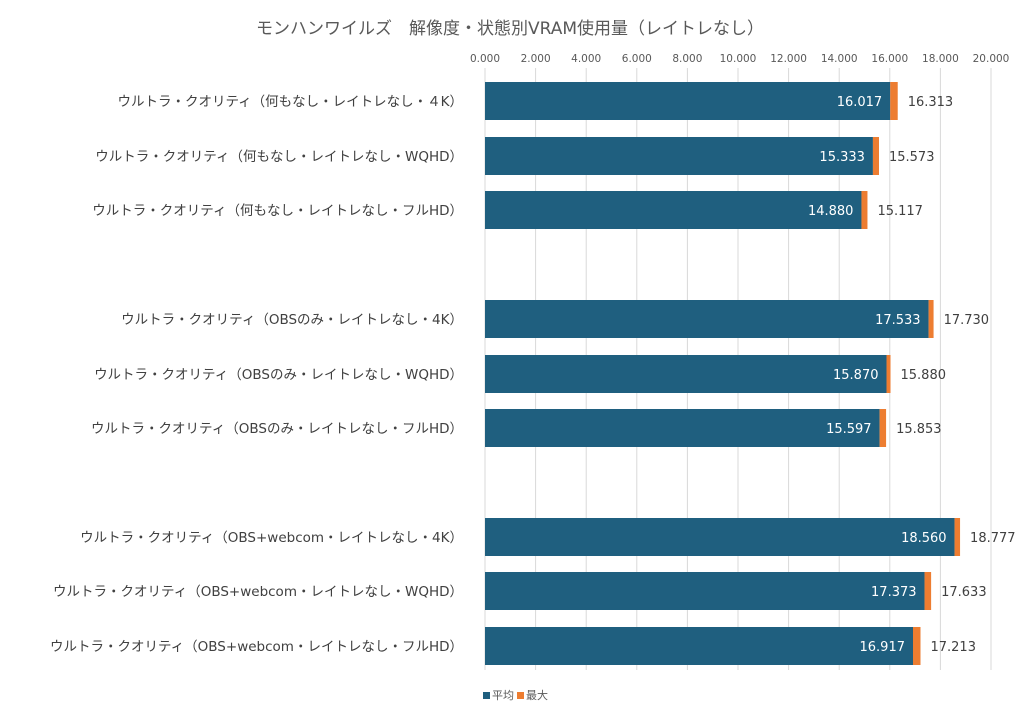 The image size is (1024, 719). Describe the element at coordinates (919, 429) in the screenshot. I see `data-label-max: 15.853` at that location.